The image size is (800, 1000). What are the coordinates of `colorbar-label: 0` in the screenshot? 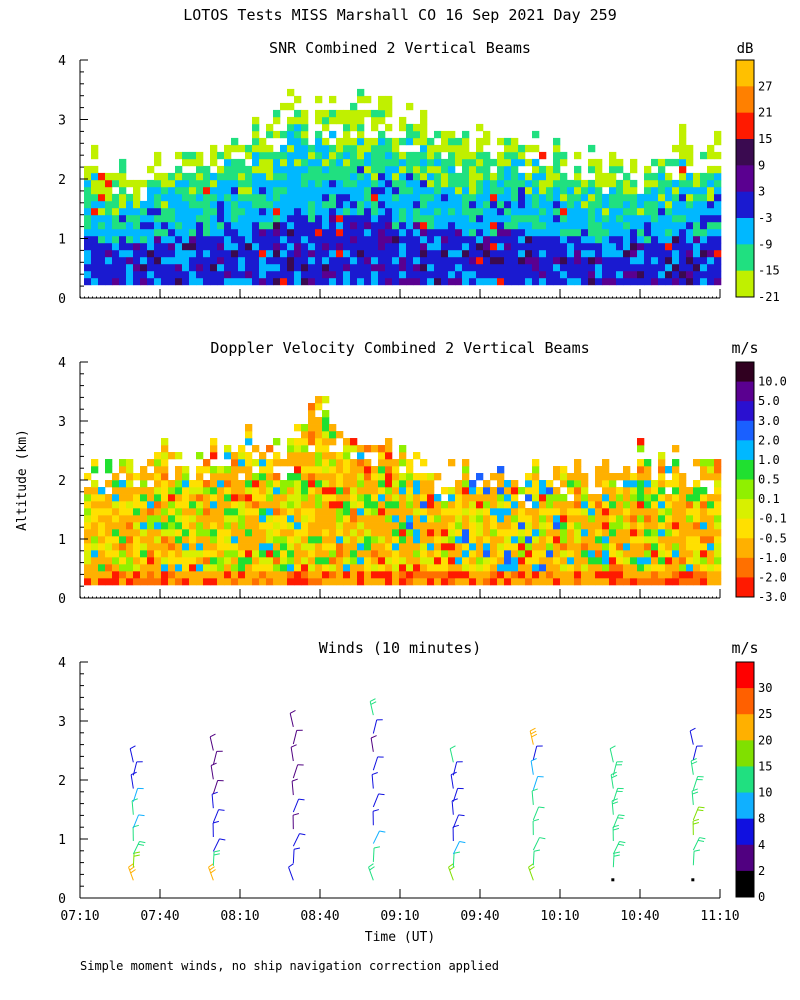 It's located at (761, 897).